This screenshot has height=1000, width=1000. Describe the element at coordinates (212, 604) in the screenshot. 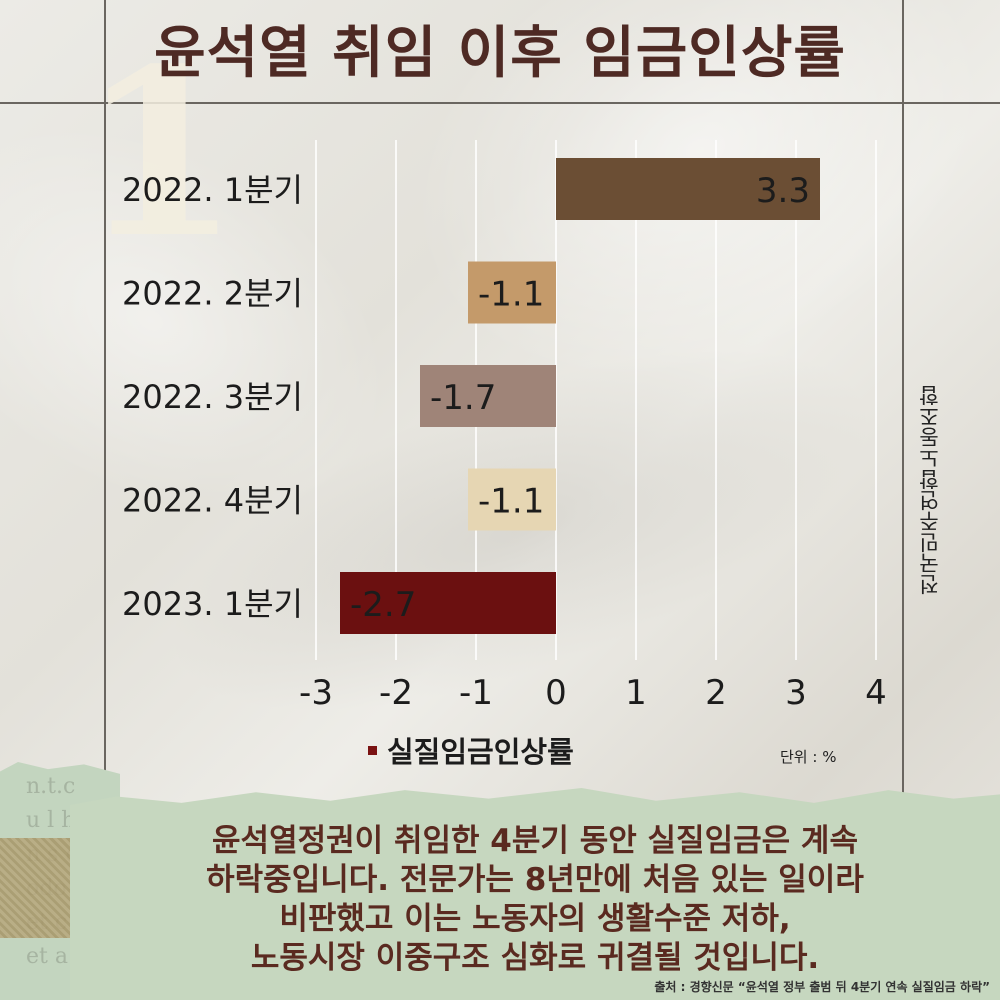

I see `category-label: 2023. 1분기` at that location.